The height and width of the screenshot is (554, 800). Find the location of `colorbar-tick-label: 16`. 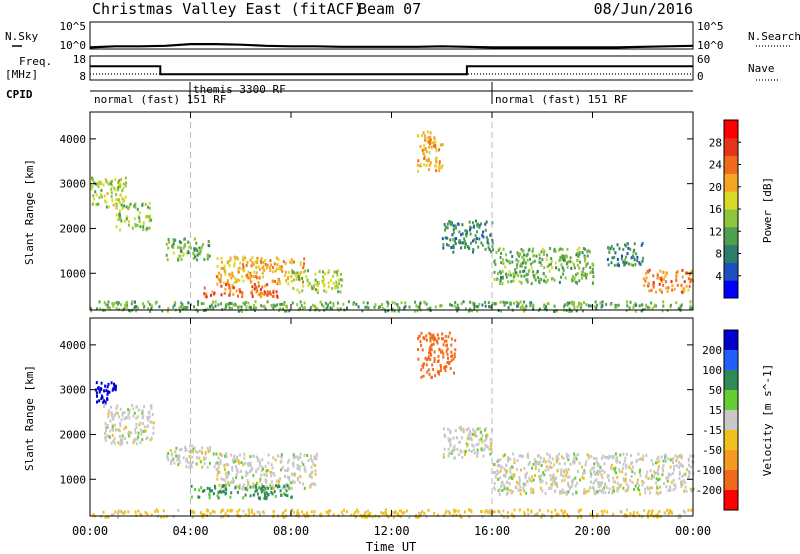

colorbar-tick-label: 16 is located at coordinates (715, 209).